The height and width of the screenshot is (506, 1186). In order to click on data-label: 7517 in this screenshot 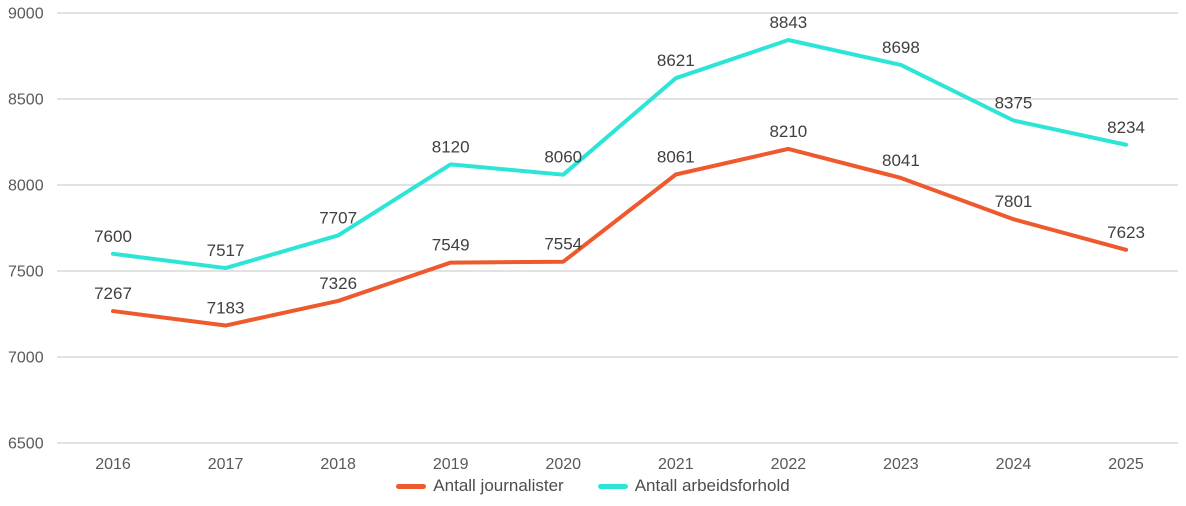, I will do `click(226, 250)`.